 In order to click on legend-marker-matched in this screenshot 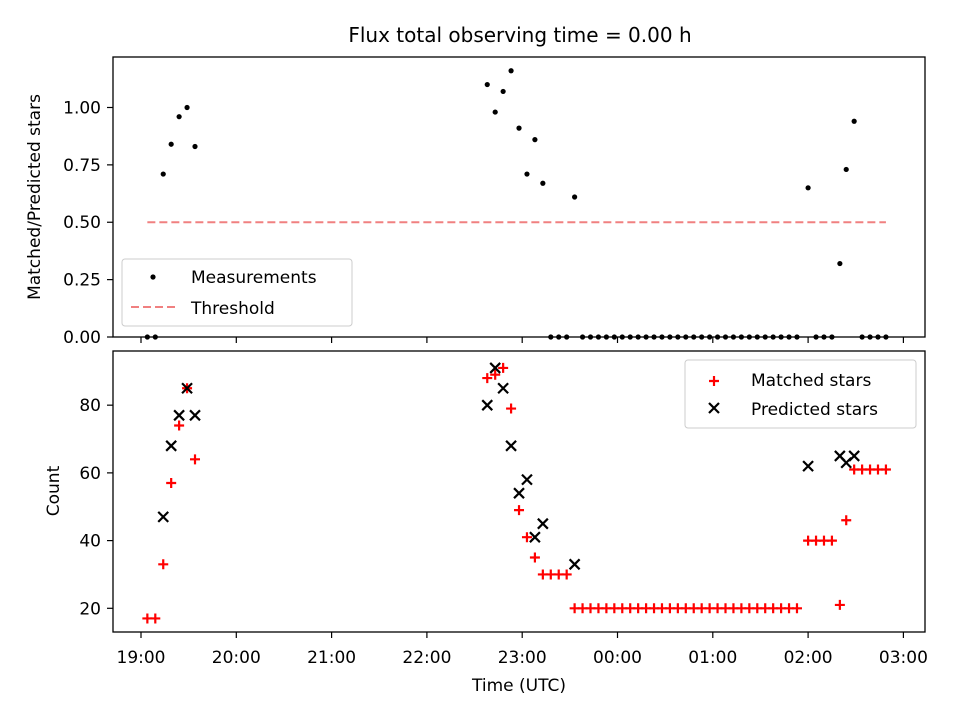, I will do `click(714, 381)`.